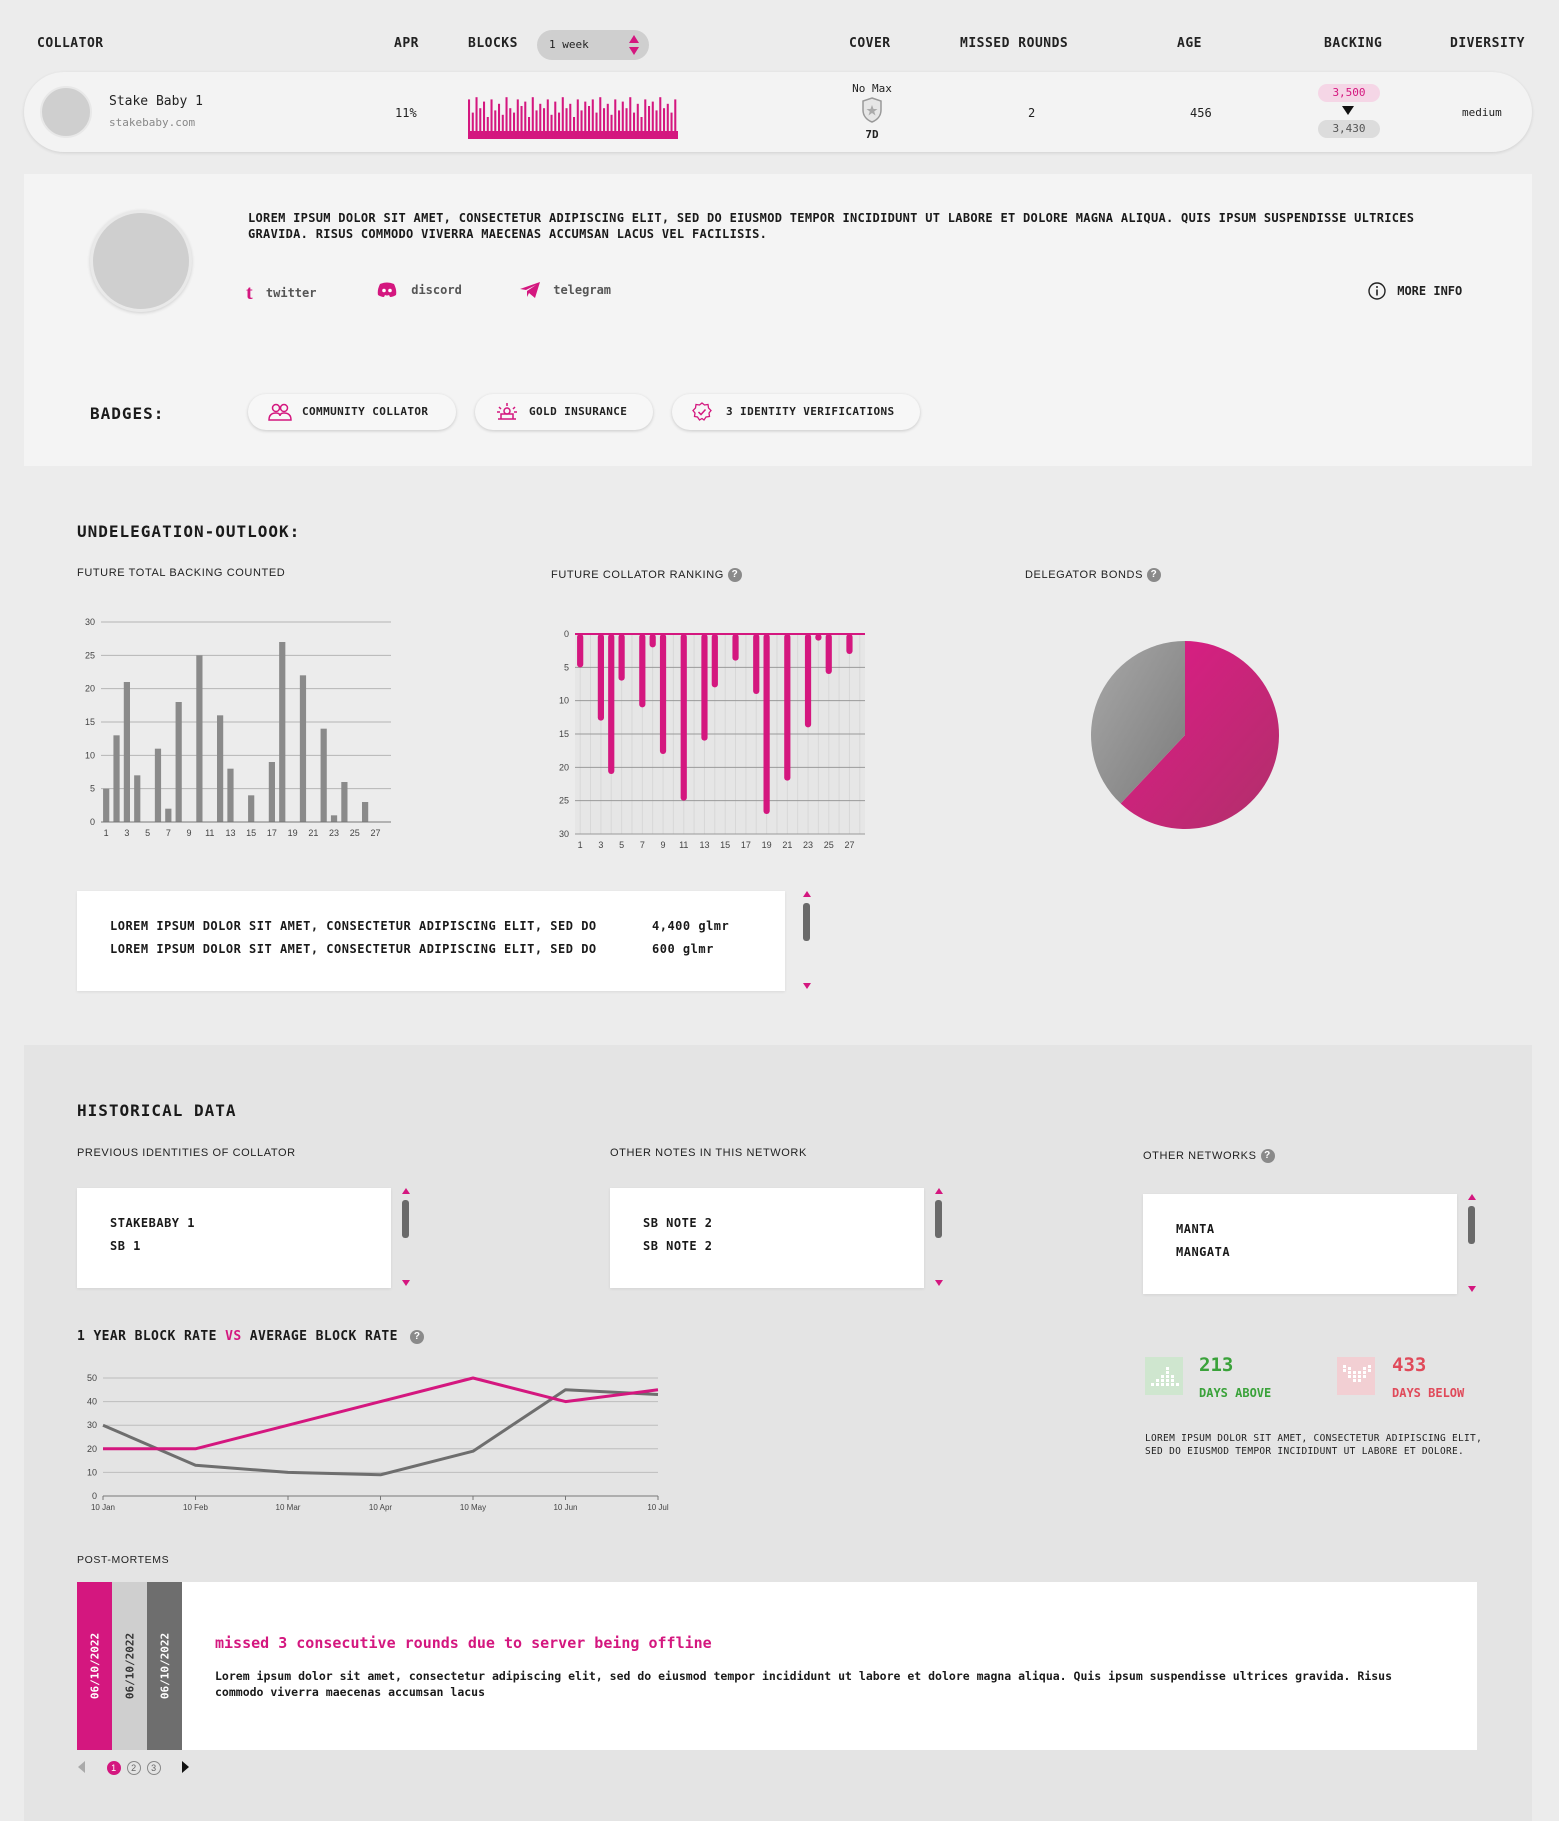  Describe the element at coordinates (133, 1768) in the screenshot. I see `pager-page: 2` at that location.